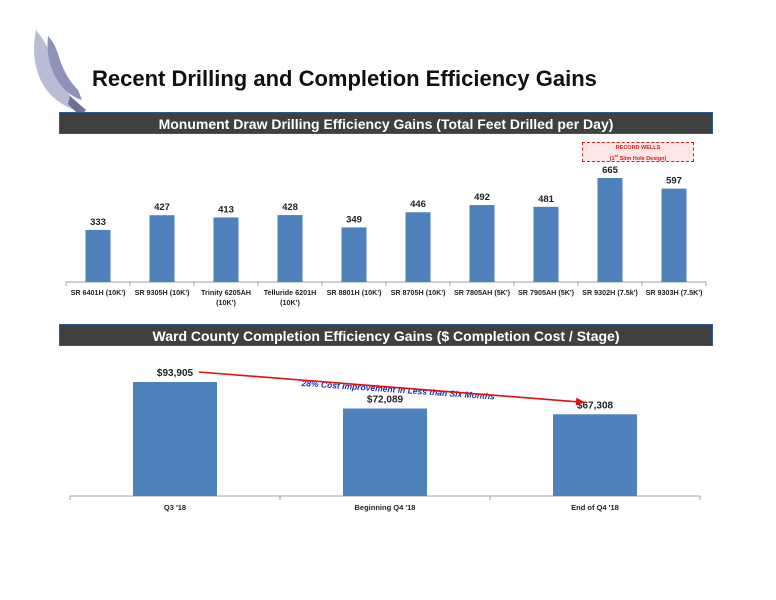 This screenshot has width=776, height=600. I want to click on record-wells-callout: RECORD WELLS (1st Slim Hole Design), so click(638, 152).